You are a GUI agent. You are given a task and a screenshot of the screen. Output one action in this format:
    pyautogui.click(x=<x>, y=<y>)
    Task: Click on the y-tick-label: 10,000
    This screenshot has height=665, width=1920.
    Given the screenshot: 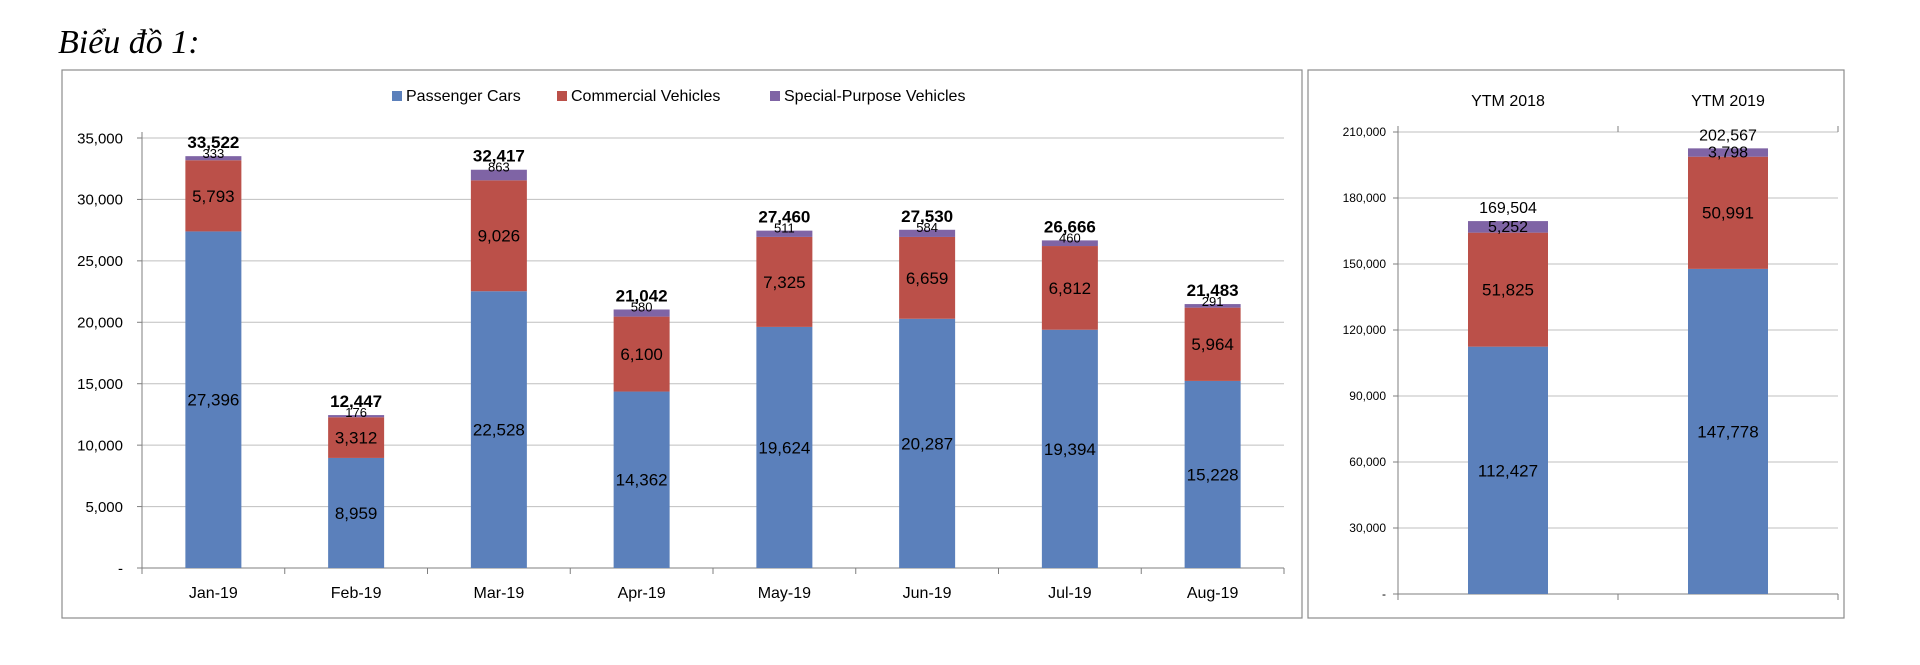 What is the action you would take?
    pyautogui.click(x=100, y=445)
    